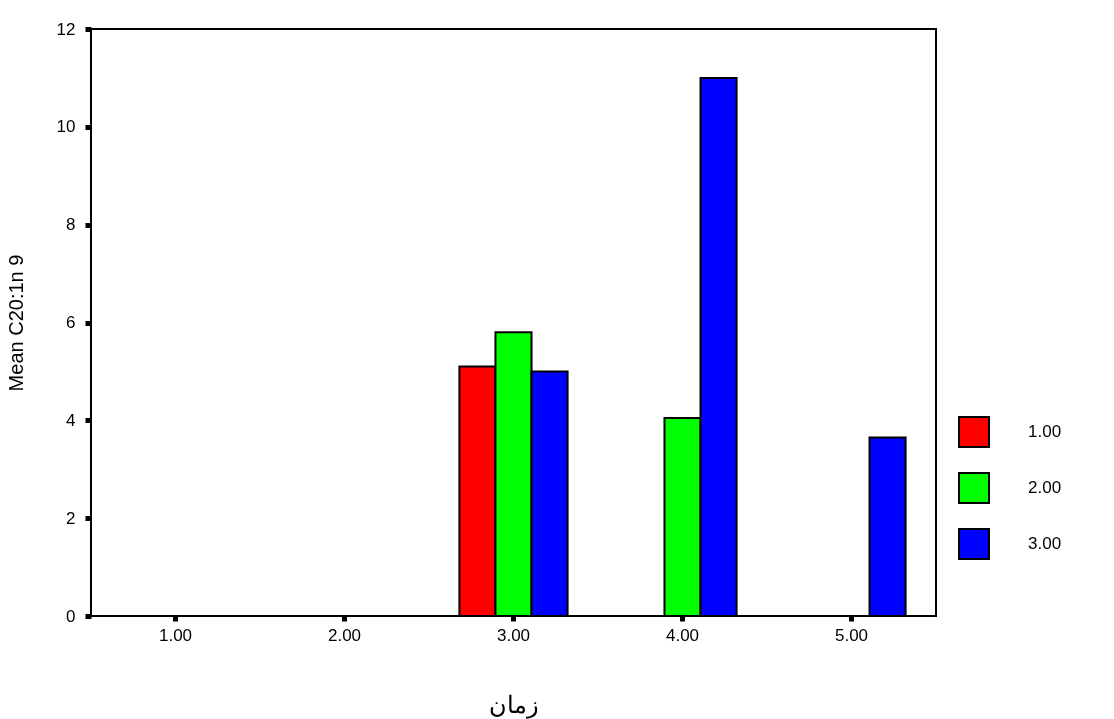  I want to click on legend-label: 2.00, so click(1045, 487).